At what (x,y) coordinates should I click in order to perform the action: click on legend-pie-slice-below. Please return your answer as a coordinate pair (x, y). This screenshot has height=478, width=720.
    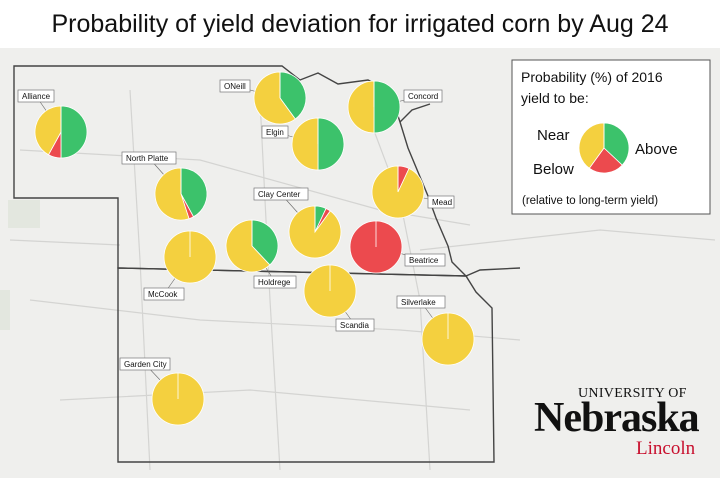
    Looking at the image, I should click on (605, 160).